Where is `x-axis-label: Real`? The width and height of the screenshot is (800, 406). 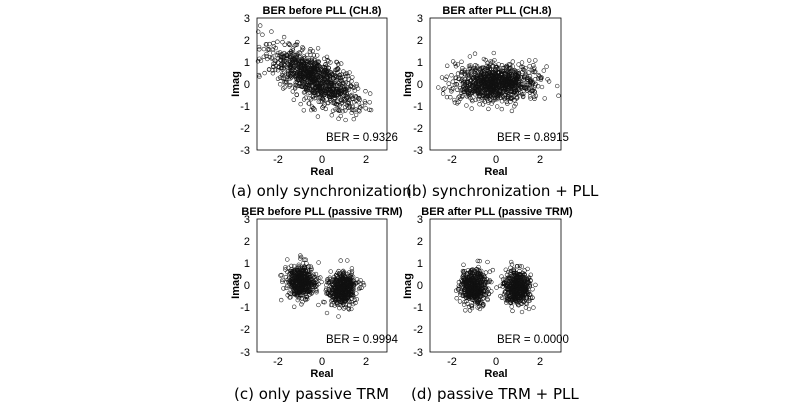 x-axis-label: Real is located at coordinates (495, 374).